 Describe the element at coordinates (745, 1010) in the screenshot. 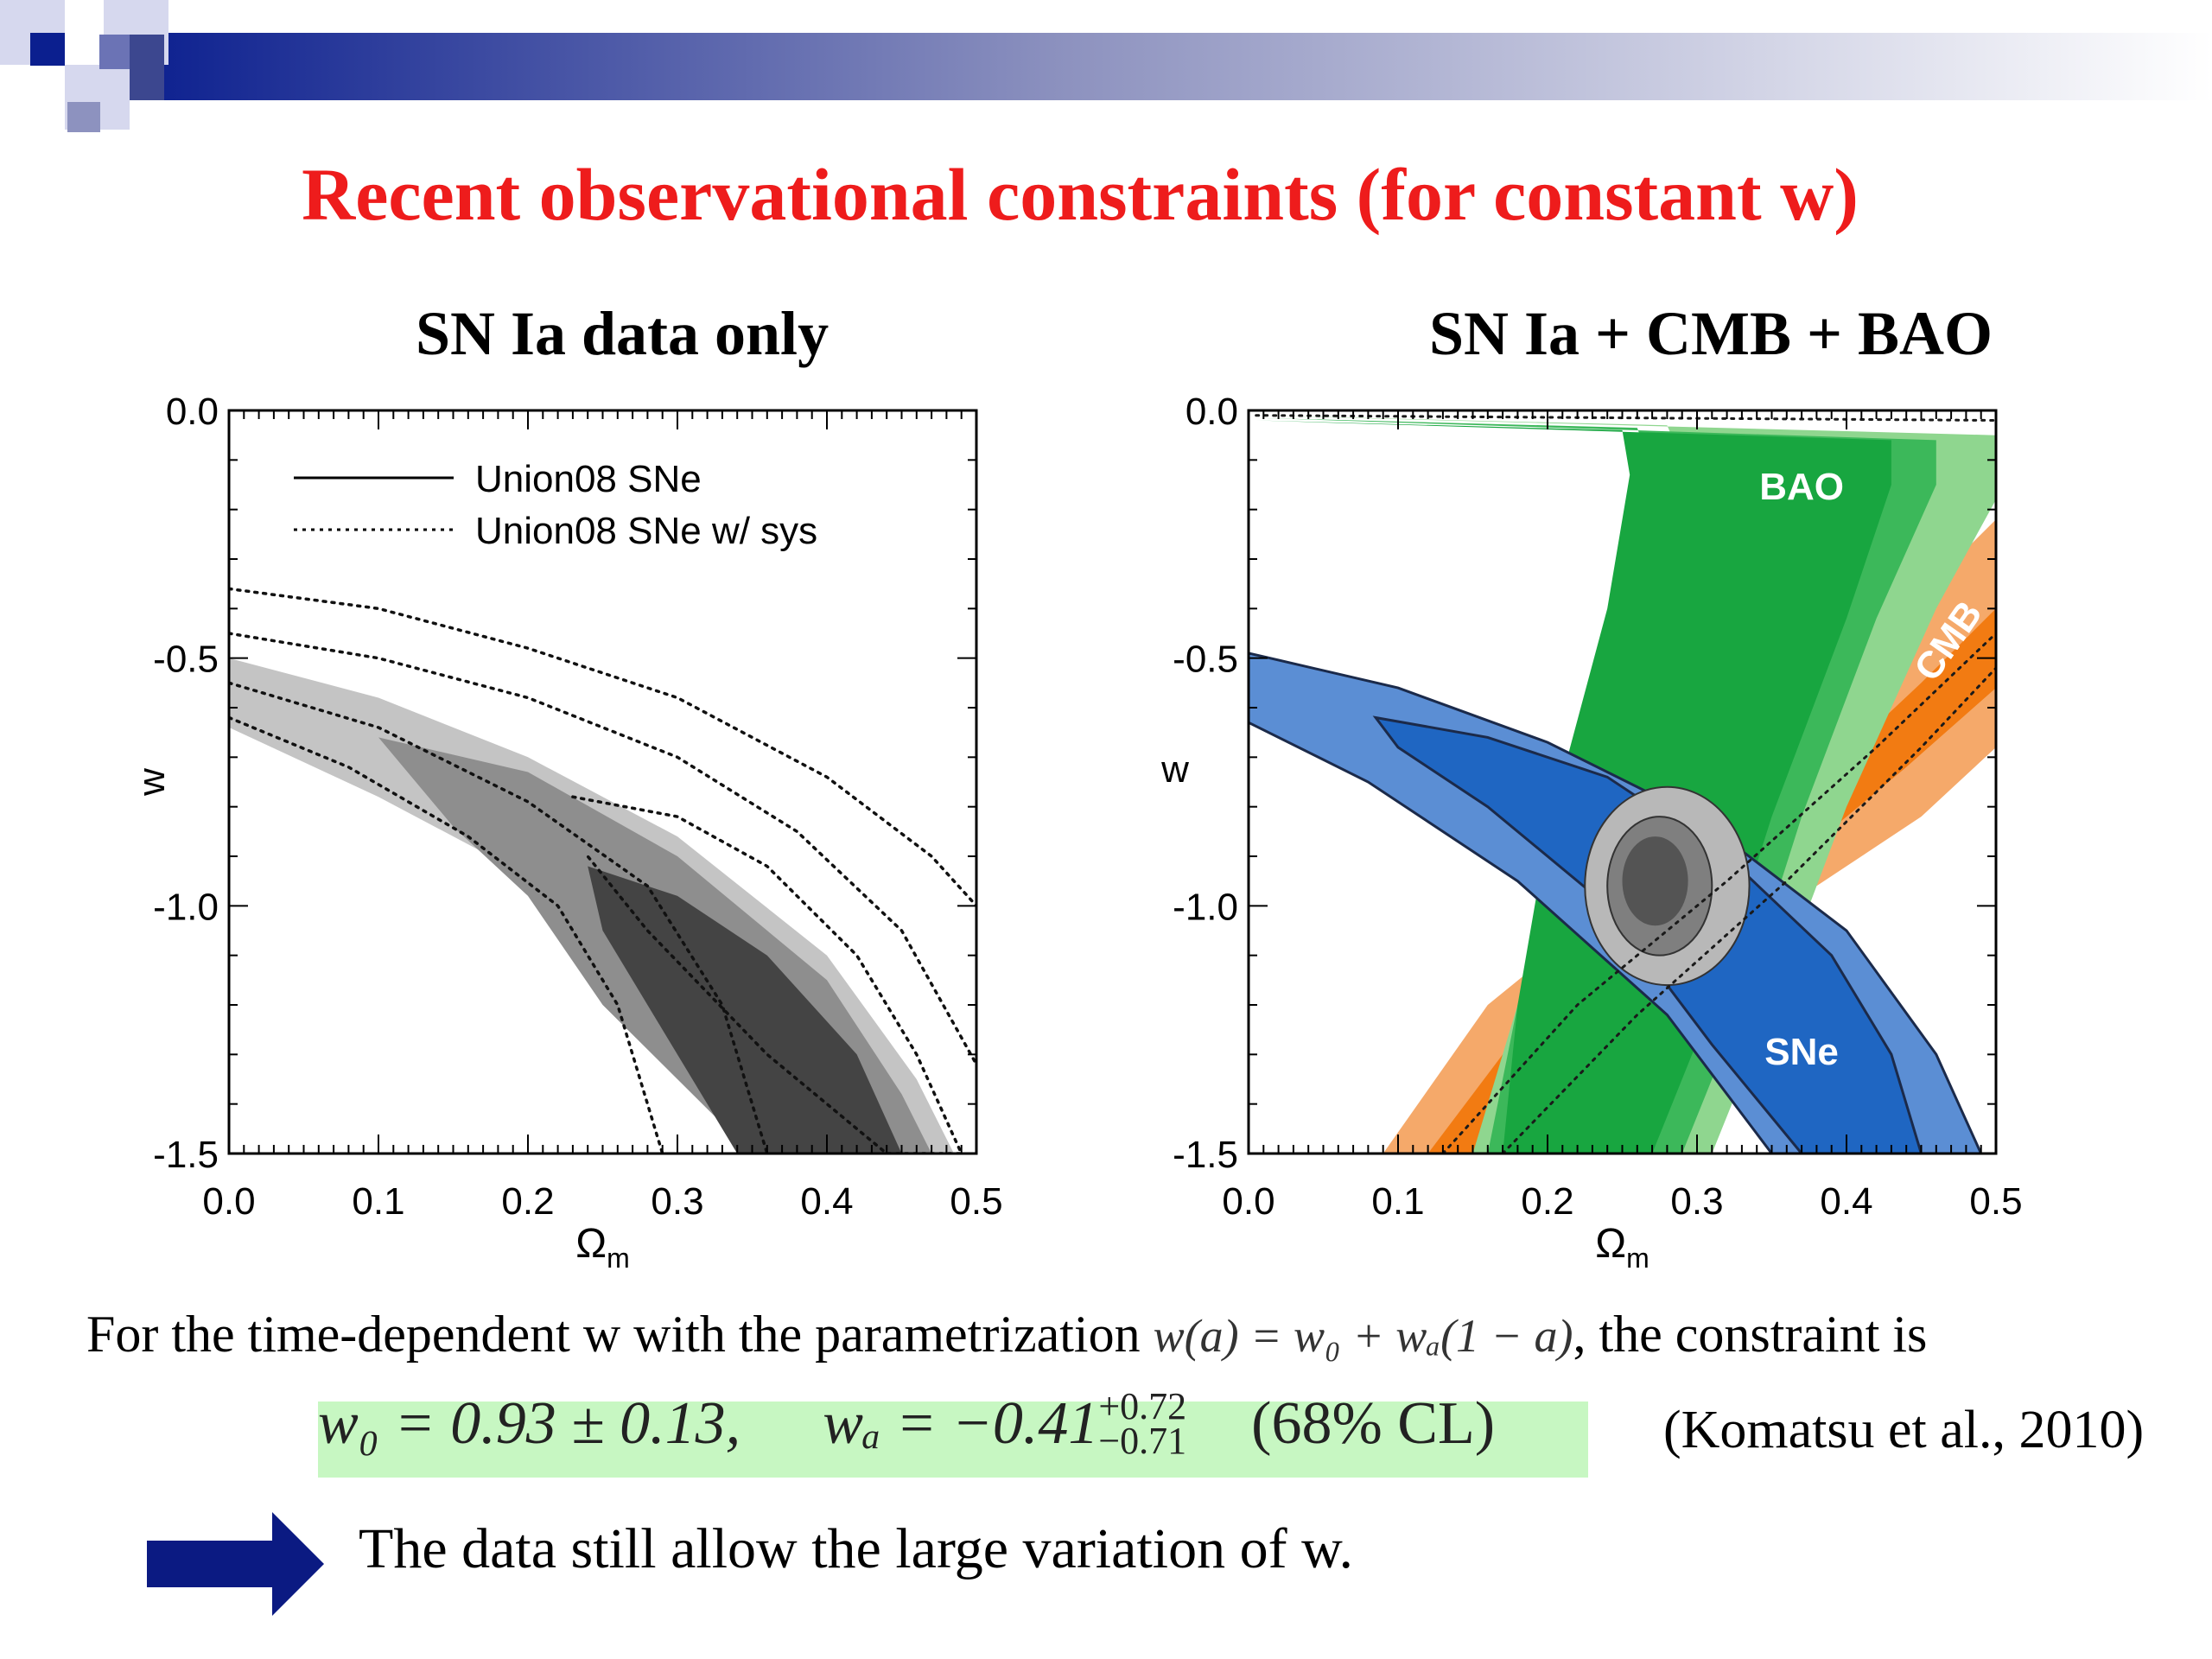

I see `contour-inner` at that location.